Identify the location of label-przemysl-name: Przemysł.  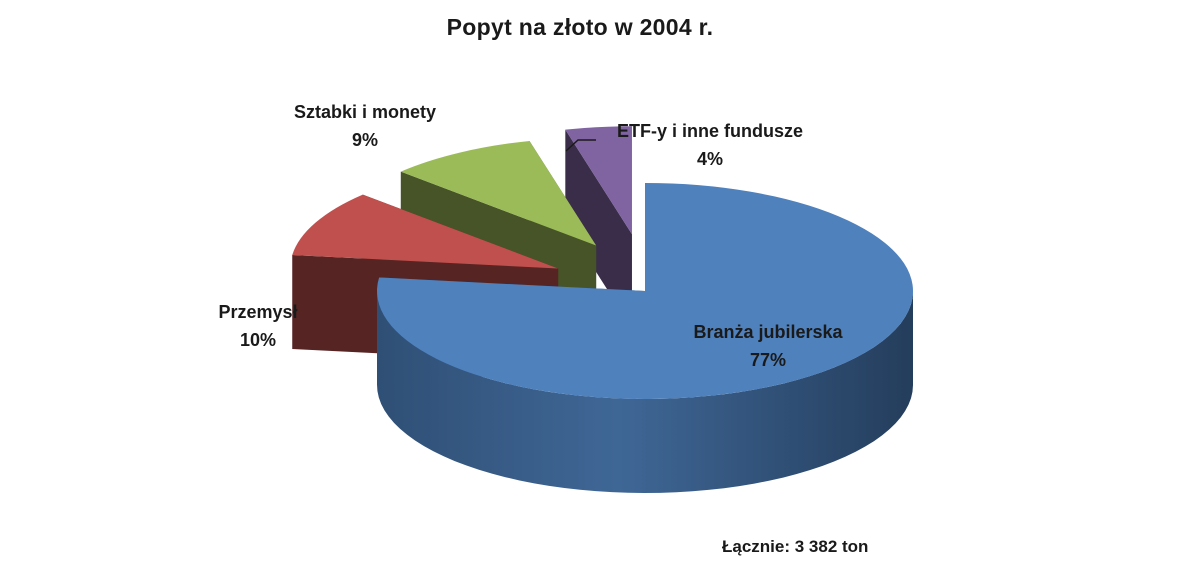
(257, 312).